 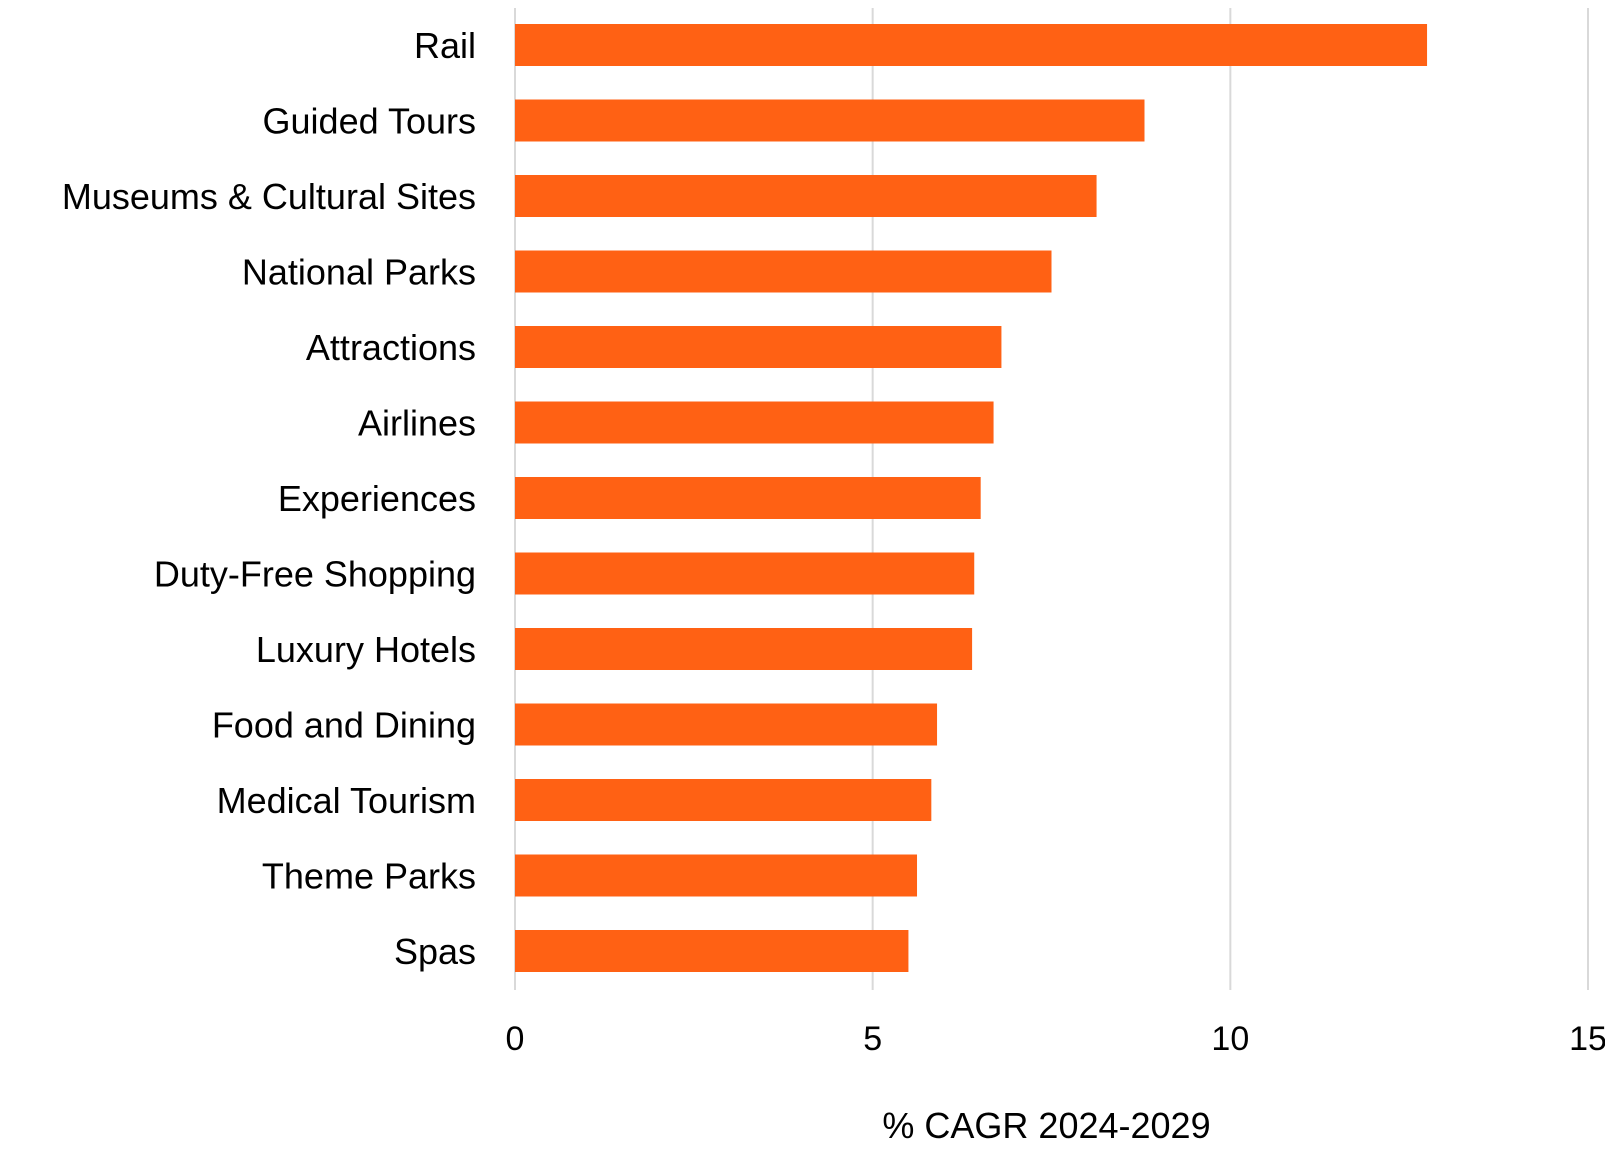 What do you see at coordinates (369, 876) in the screenshot?
I see `category-label: Theme Parks` at bounding box center [369, 876].